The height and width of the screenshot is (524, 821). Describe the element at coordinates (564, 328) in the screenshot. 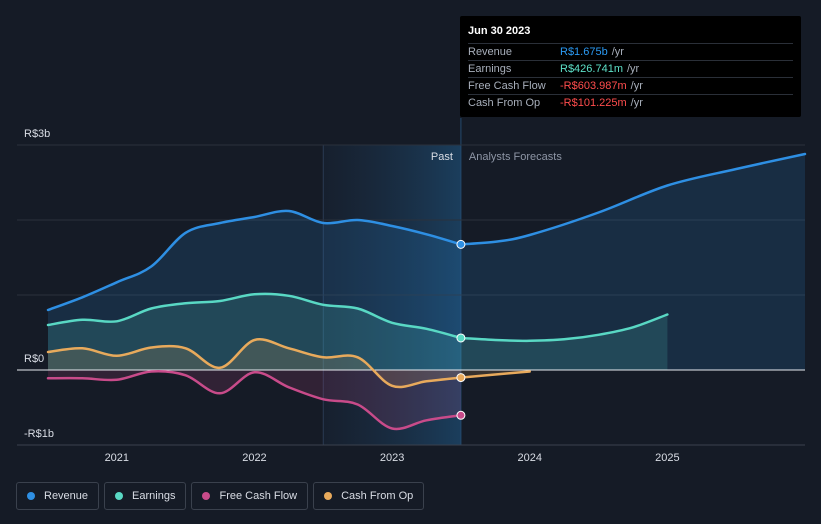

I see `earnings-forecast-line` at that location.